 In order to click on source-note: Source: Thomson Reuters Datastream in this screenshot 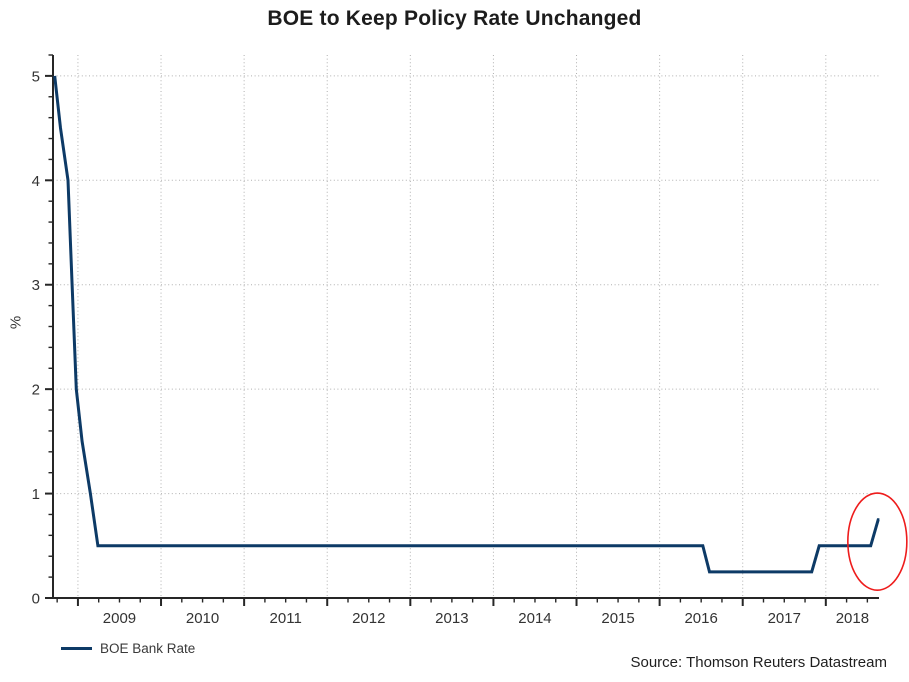, I will do `click(758, 662)`.